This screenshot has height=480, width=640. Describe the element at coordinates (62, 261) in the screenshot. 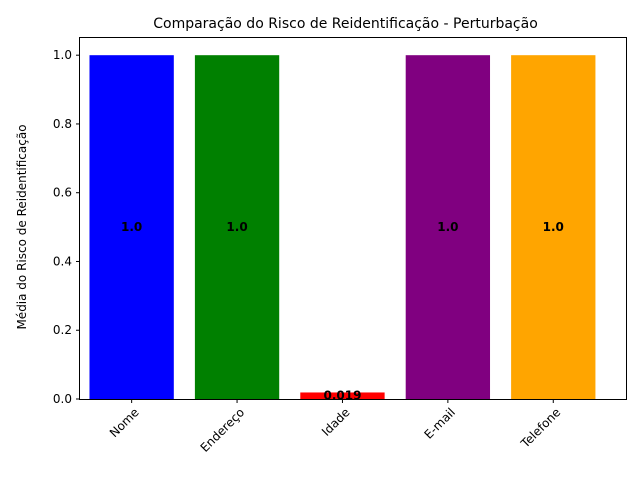

I see `y-tick-label-2: 0.4` at that location.